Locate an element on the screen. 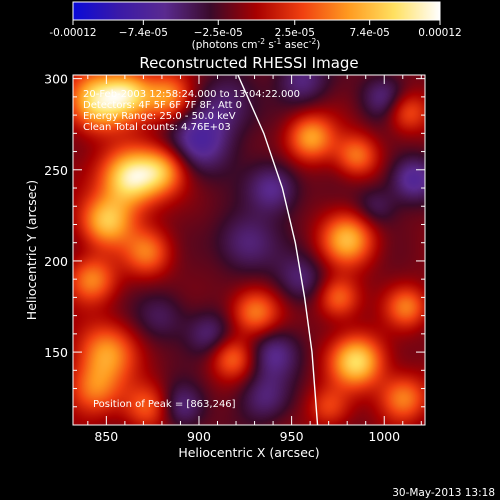  y-tick-label: 200 is located at coordinates (56, 261).